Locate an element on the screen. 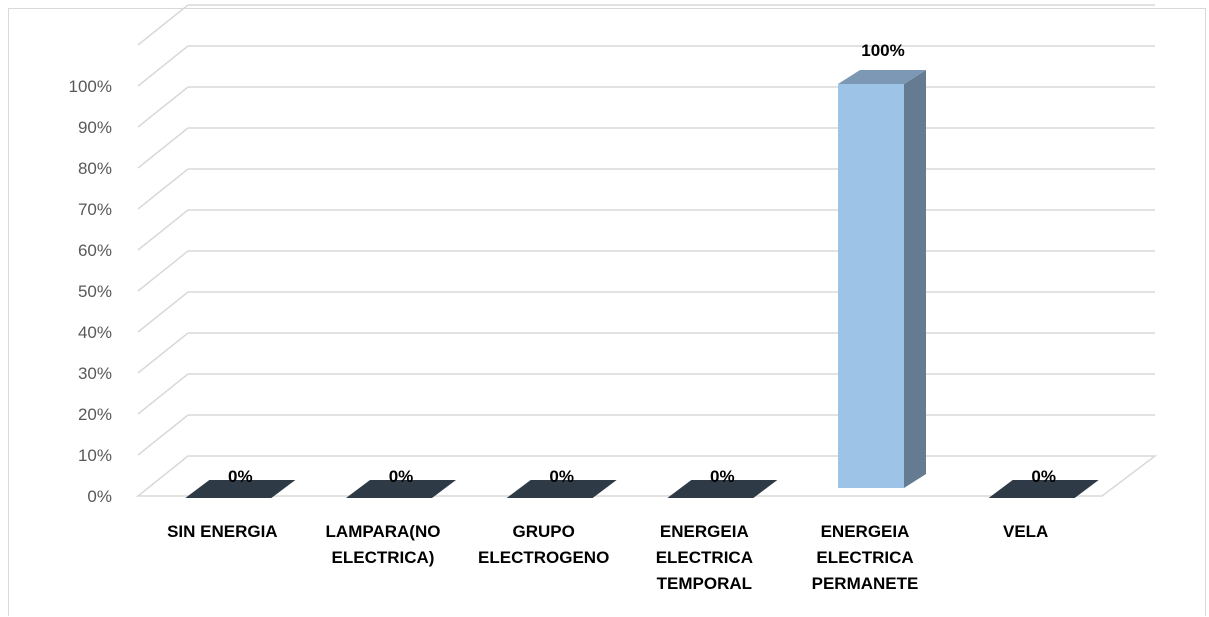  category-label: VELA is located at coordinates (1025, 531).